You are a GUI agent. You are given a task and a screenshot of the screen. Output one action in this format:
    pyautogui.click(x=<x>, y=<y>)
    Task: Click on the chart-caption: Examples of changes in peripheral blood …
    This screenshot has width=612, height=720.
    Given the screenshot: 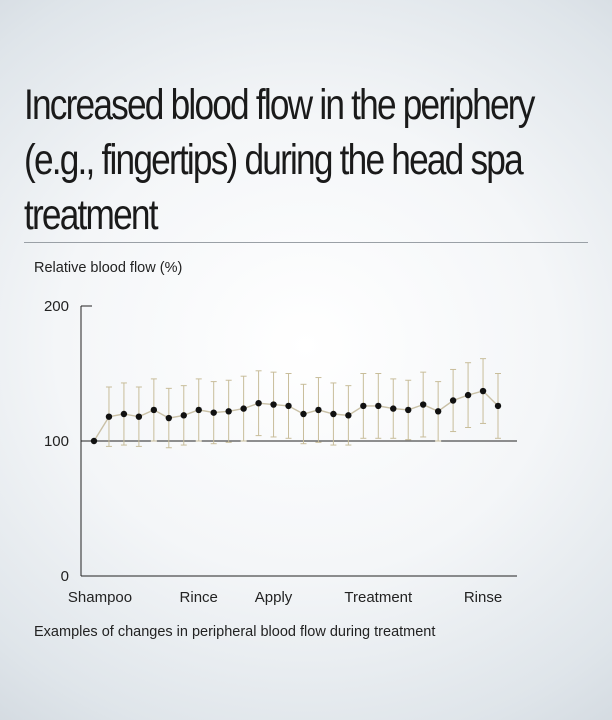 What is the action you would take?
    pyautogui.click(x=235, y=632)
    